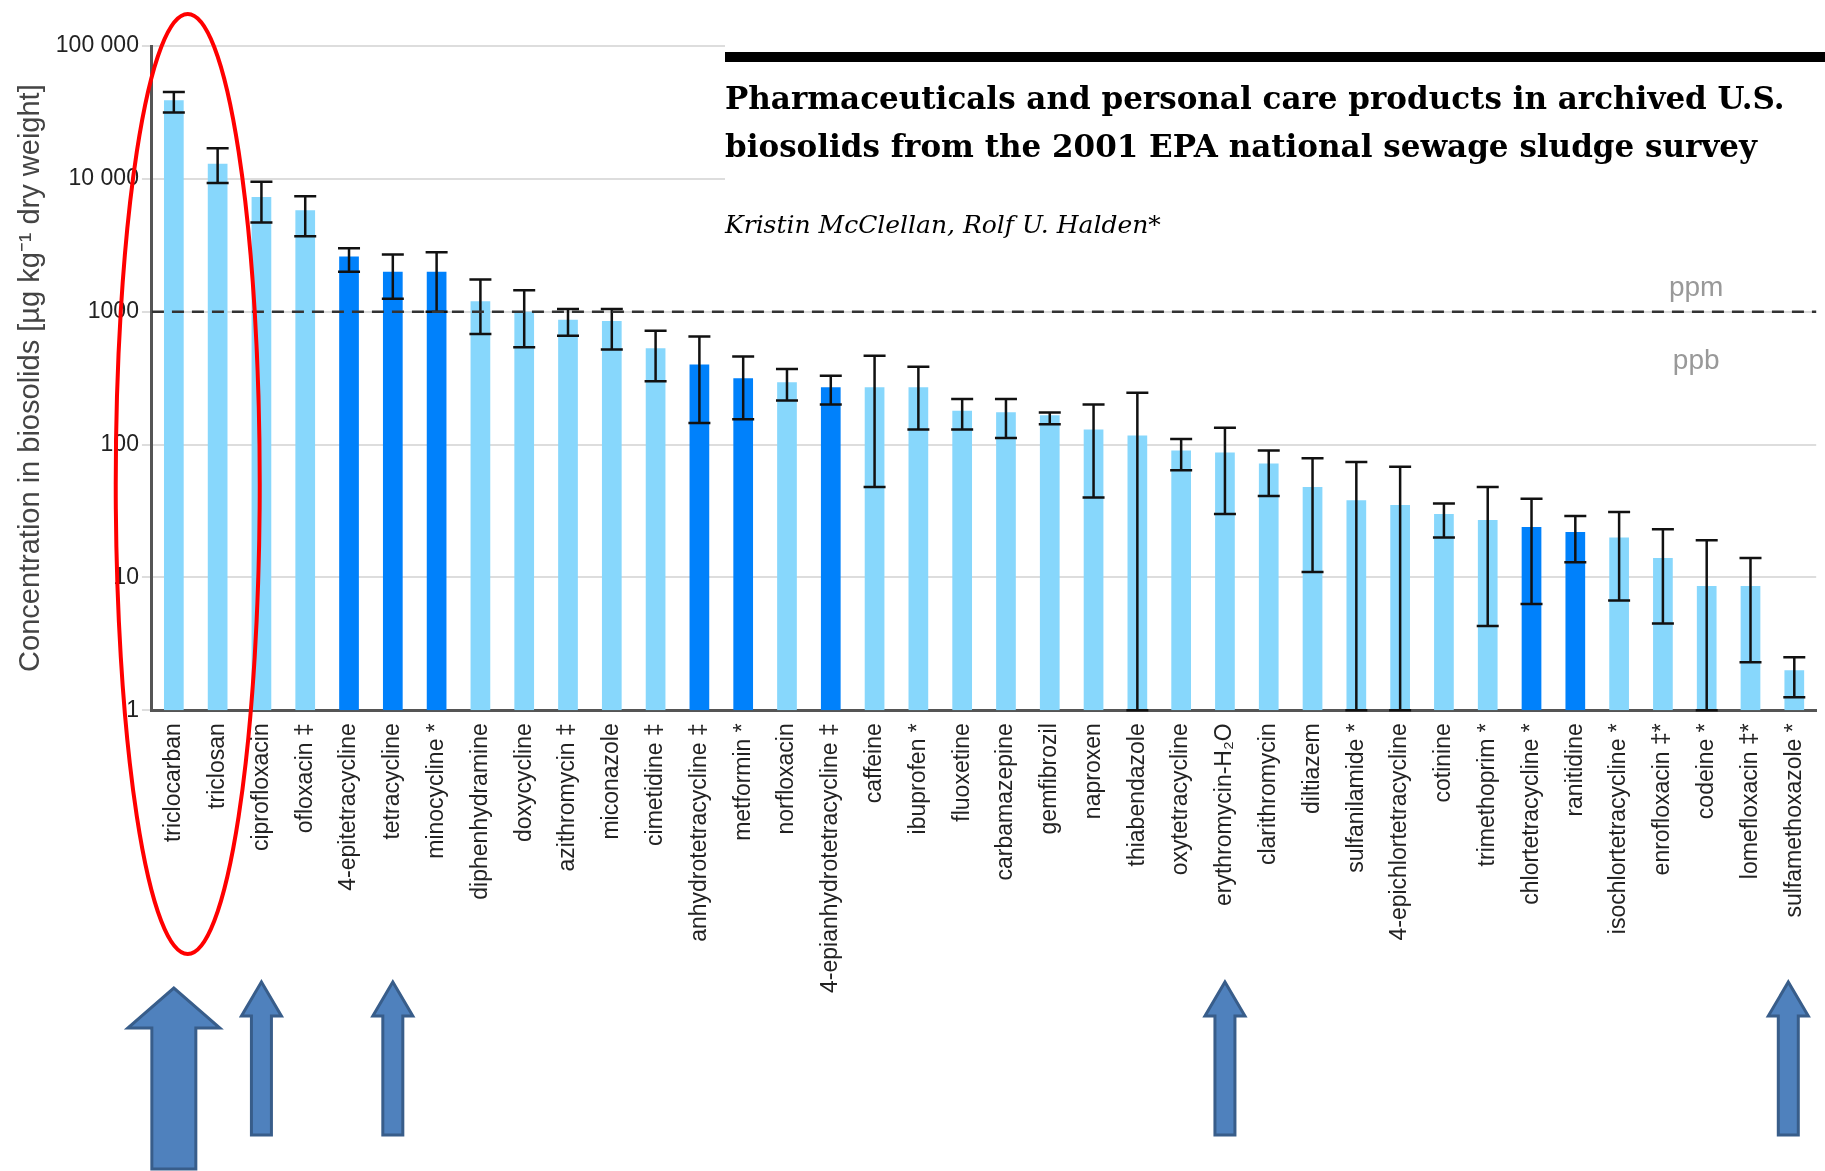 The height and width of the screenshot is (1171, 1825). What do you see at coordinates (172, 783) in the screenshot?
I see `x-tick-label: triclocarban` at bounding box center [172, 783].